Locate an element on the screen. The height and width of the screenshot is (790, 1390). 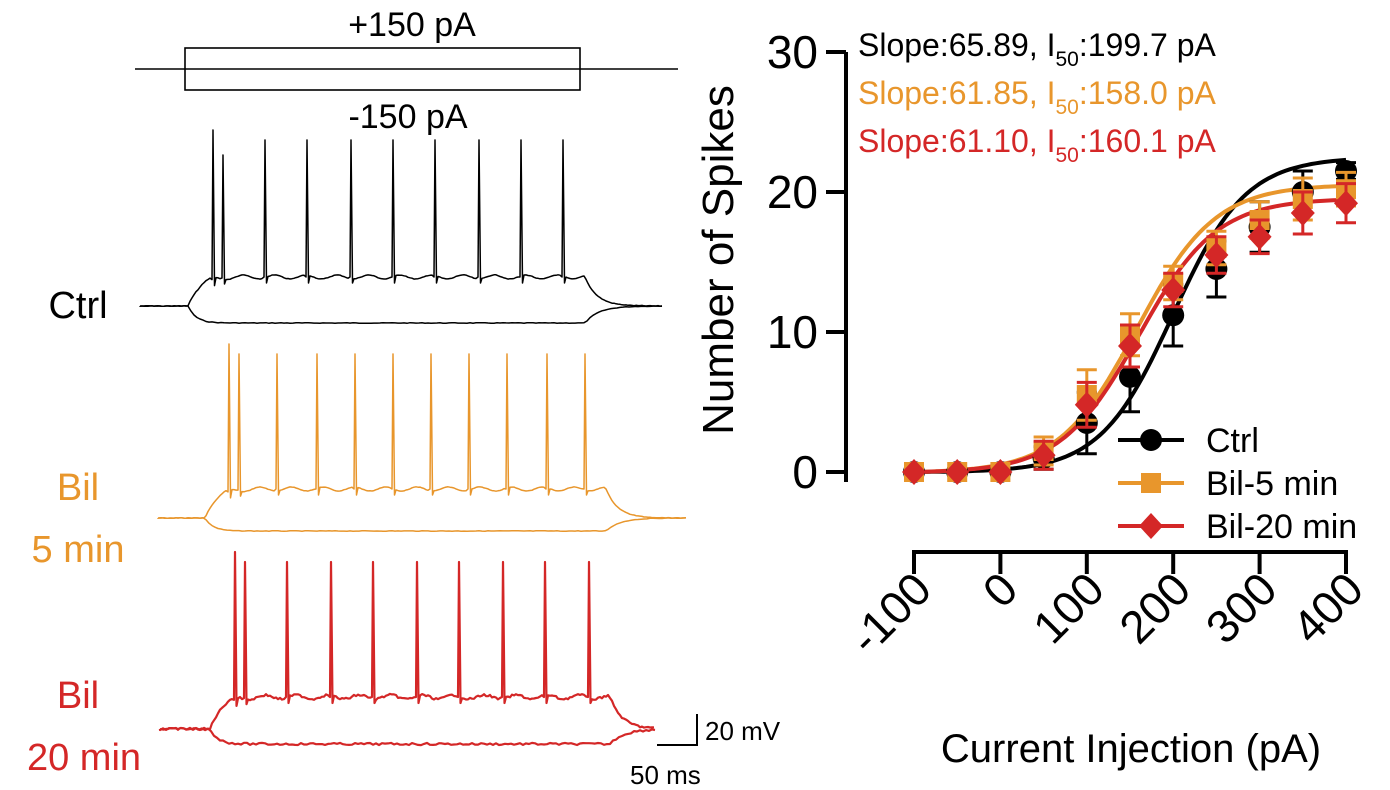
stimulus-minus-label: -150 pA is located at coordinates (407, 117).